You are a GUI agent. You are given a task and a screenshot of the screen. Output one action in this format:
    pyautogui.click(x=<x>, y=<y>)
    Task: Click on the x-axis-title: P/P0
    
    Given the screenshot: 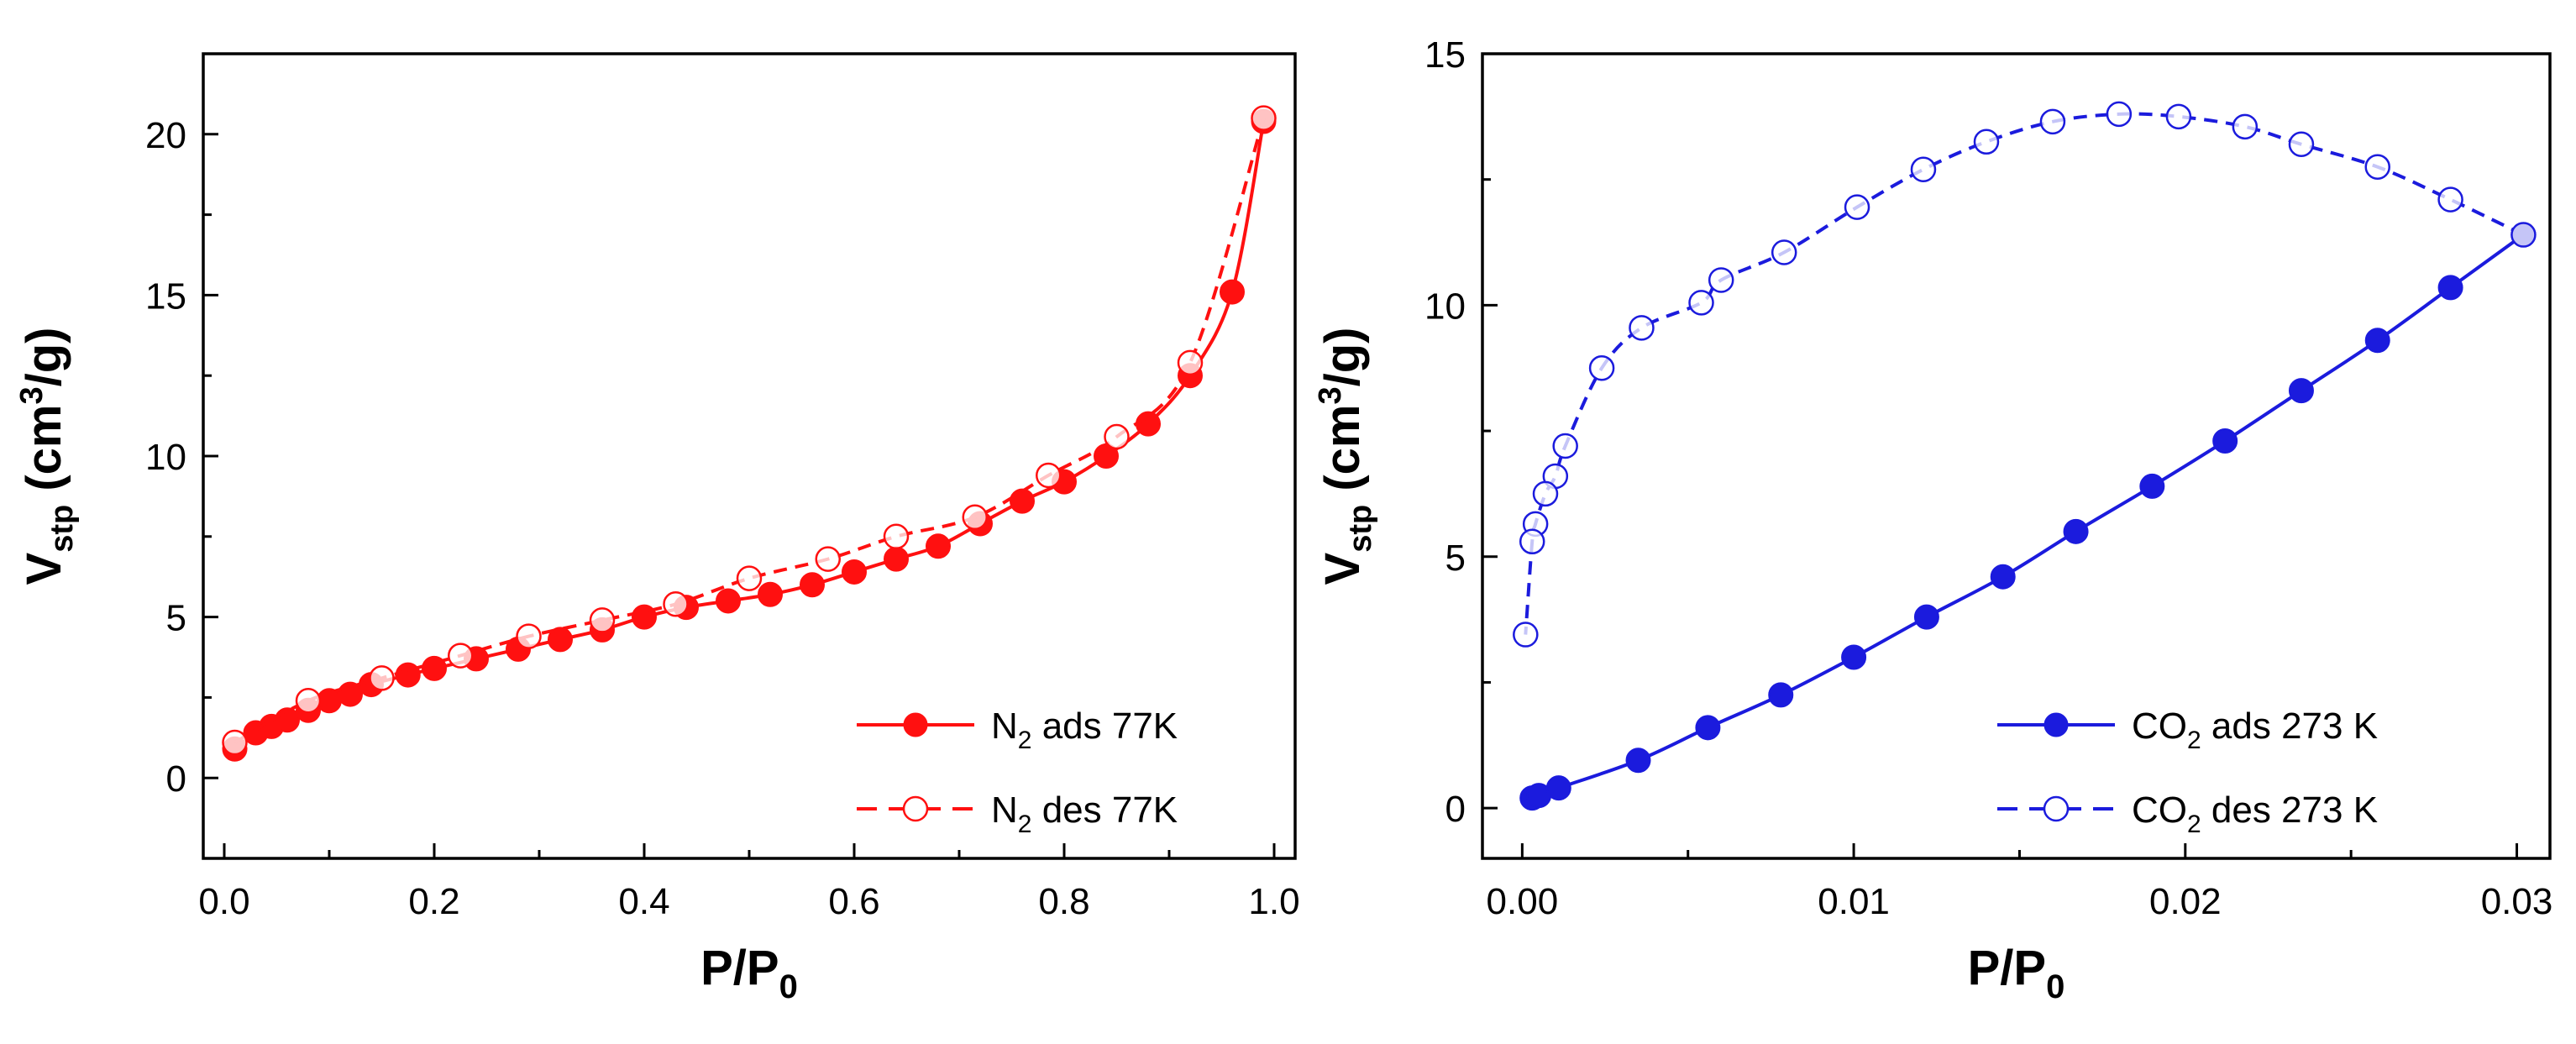 What is the action you would take?
    pyautogui.click(x=749, y=973)
    